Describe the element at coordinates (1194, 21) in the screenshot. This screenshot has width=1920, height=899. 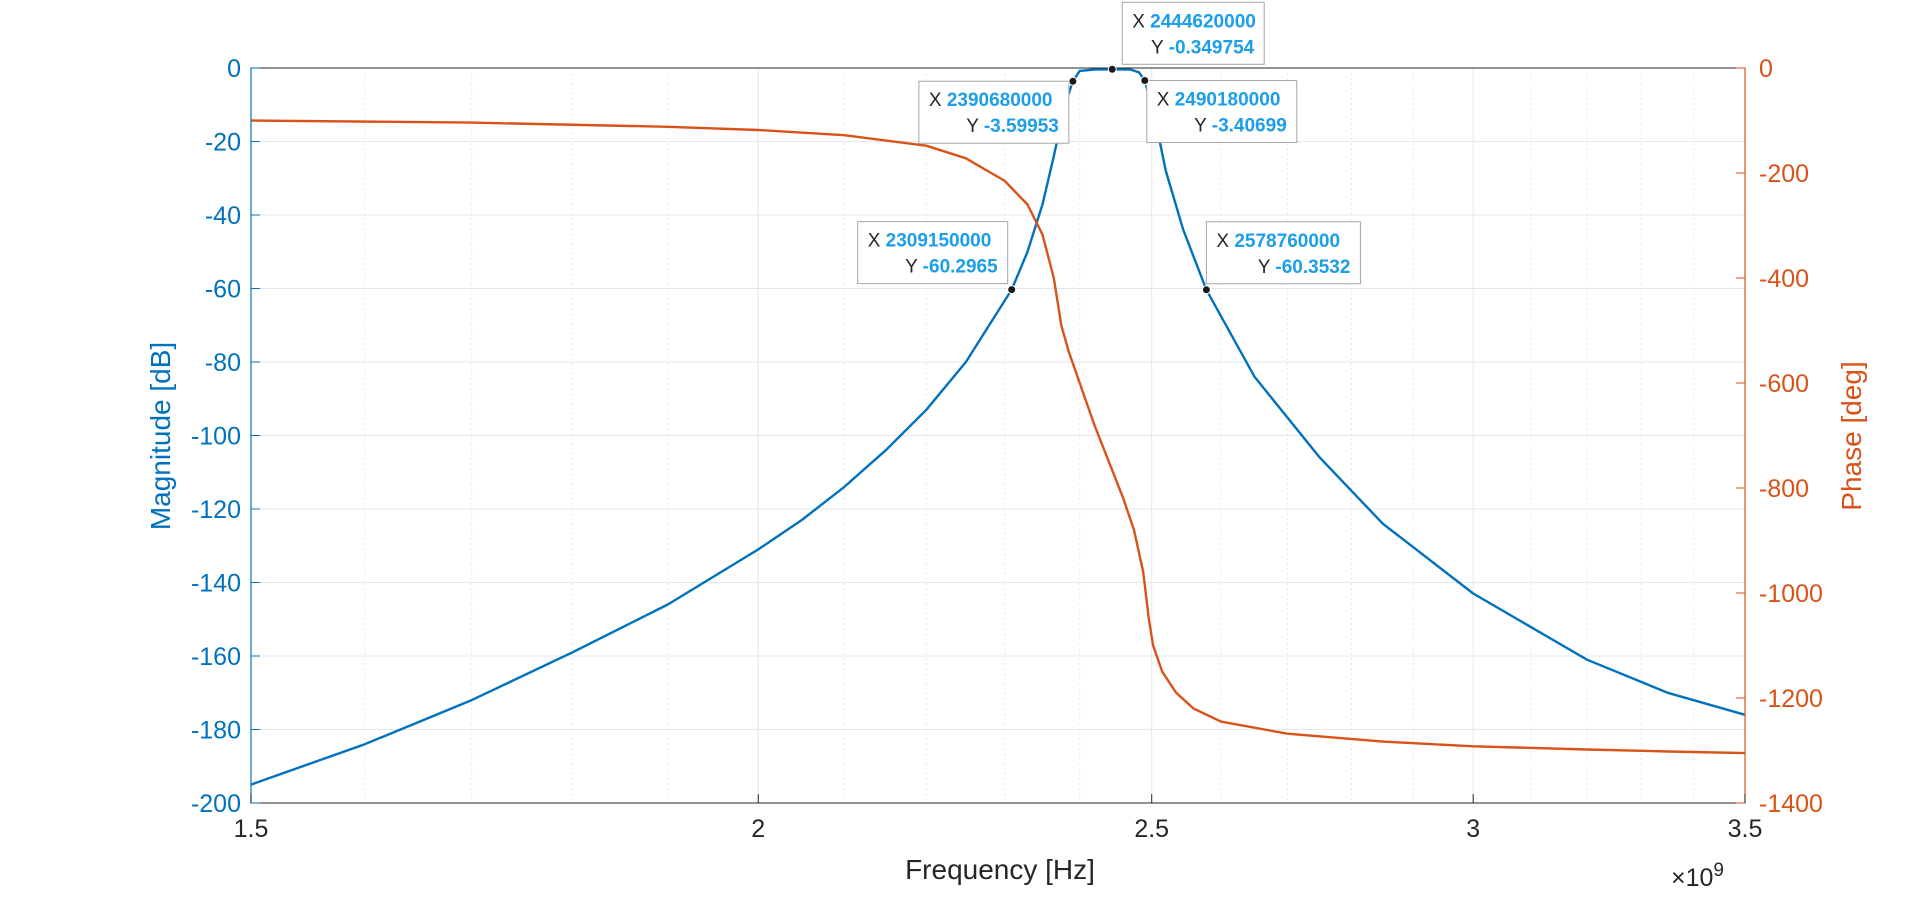
I see `datatip-x-row: X 2444620000` at that location.